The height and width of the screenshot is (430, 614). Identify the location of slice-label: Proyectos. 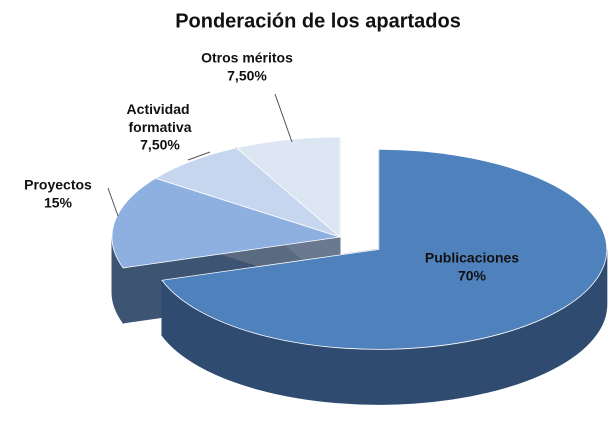
(58, 185).